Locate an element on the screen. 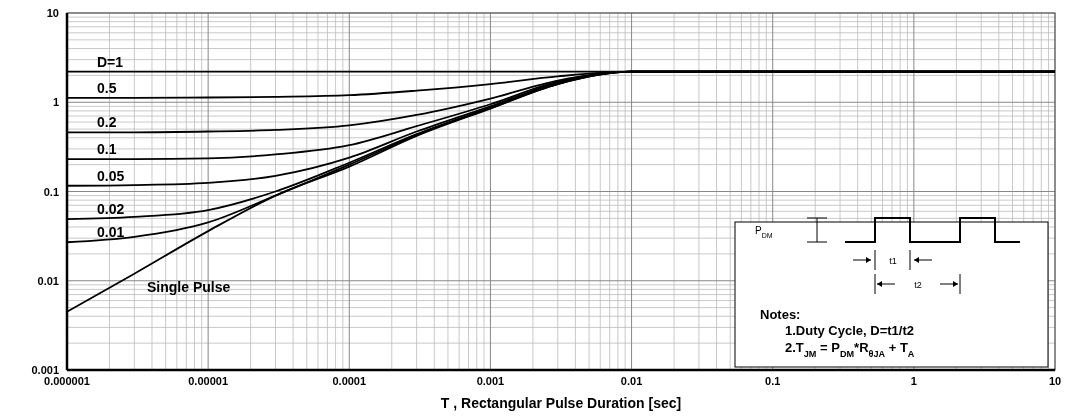 This screenshot has height=419, width=1066. x-tick-label: 0.0001 is located at coordinates (349, 381).